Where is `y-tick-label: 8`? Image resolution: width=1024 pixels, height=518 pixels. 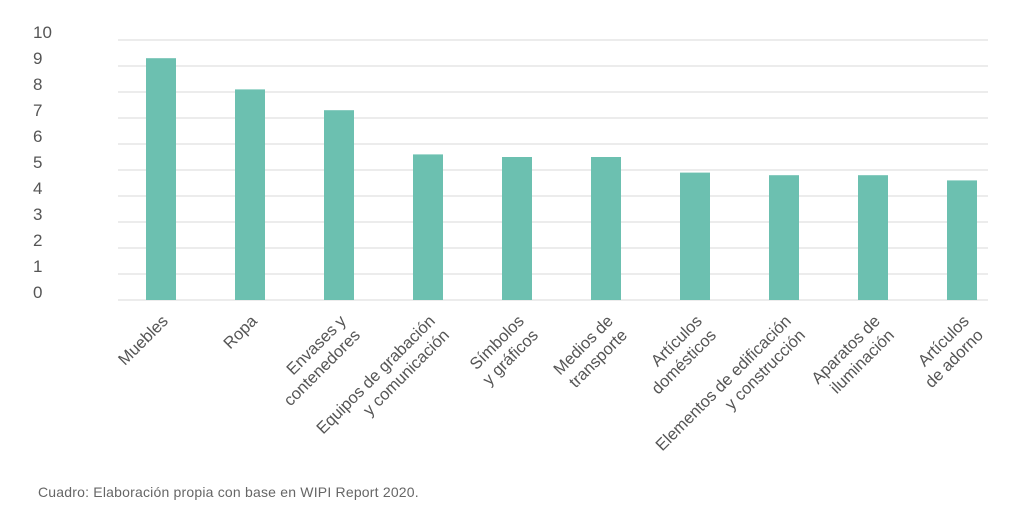 y-tick-label: 8 is located at coordinates (37, 84).